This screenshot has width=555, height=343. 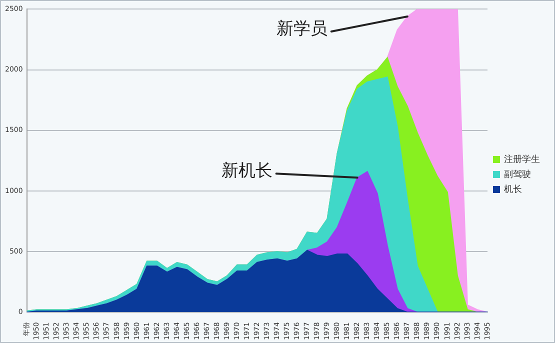 I want to click on annotation: 新学员, so click(x=302, y=28).